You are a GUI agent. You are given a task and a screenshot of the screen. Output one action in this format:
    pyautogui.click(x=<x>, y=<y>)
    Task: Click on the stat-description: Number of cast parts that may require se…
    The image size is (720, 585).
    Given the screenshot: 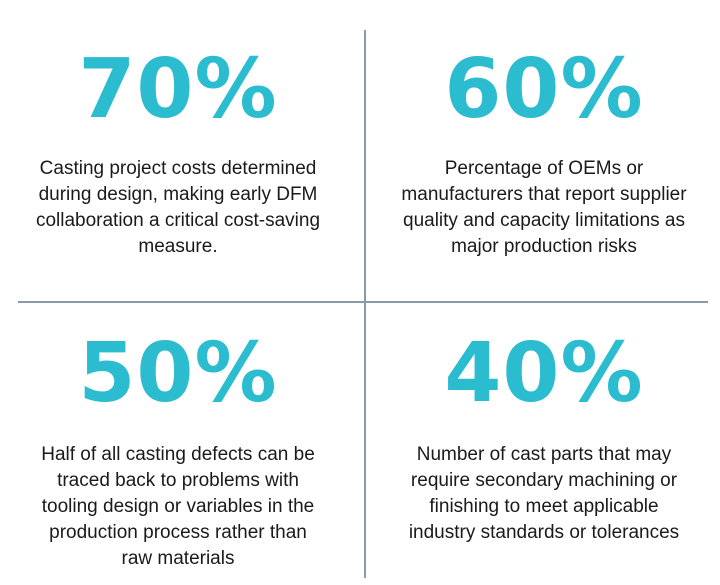 What is the action you would take?
    pyautogui.click(x=544, y=493)
    